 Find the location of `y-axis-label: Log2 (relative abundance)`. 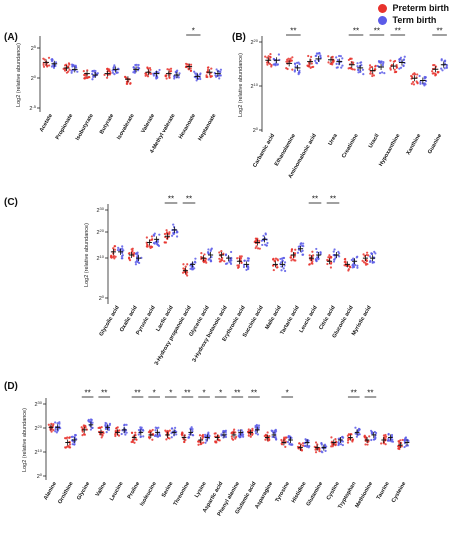

y-axis-label: Log2 (relative abundance) is located at coordinates (87, 255).